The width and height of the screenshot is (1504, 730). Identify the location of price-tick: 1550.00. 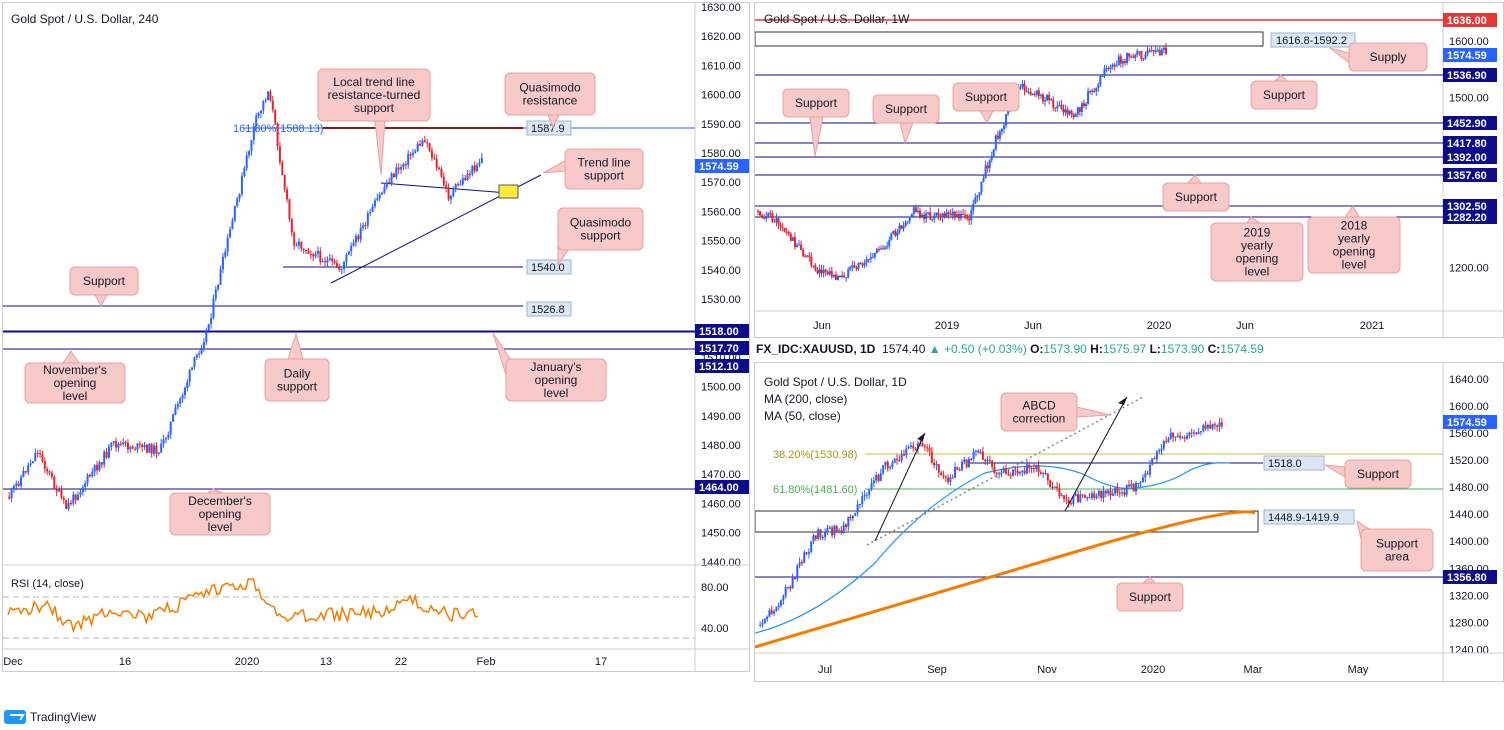
(721, 242).